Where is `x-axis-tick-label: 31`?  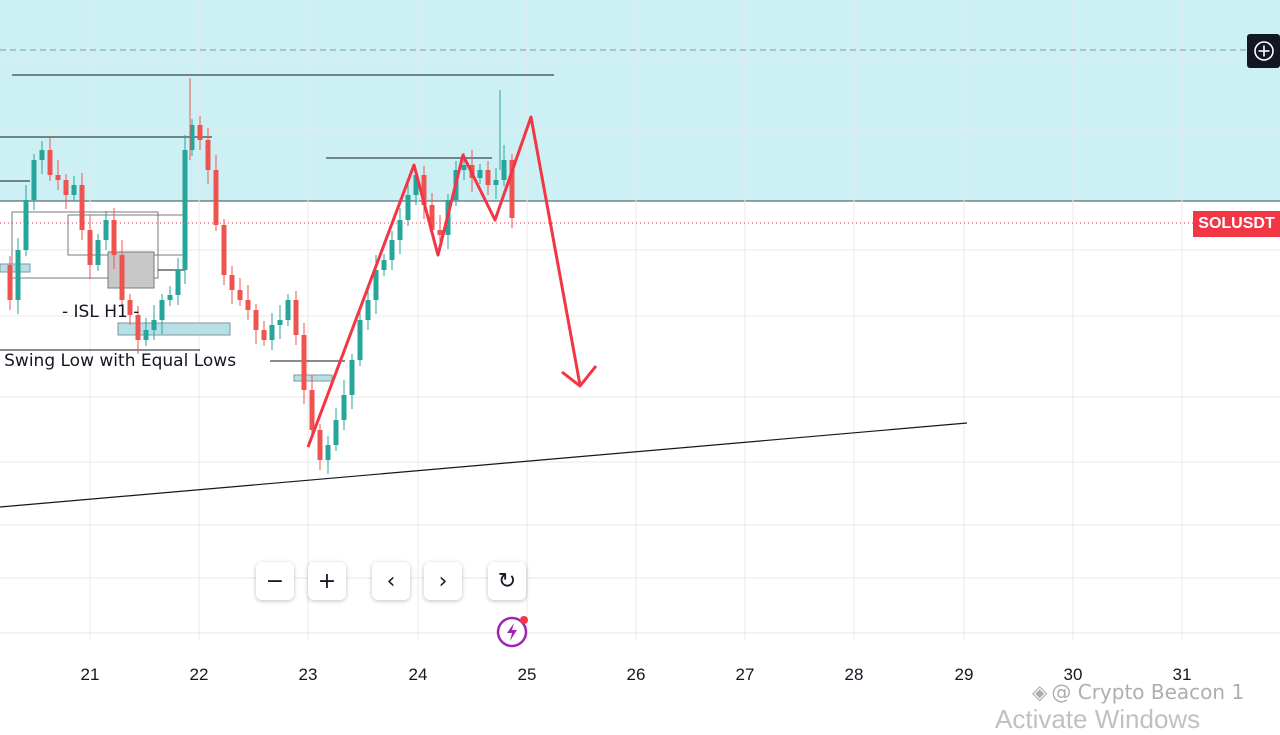
x-axis-tick-label: 31 is located at coordinates (1182, 674).